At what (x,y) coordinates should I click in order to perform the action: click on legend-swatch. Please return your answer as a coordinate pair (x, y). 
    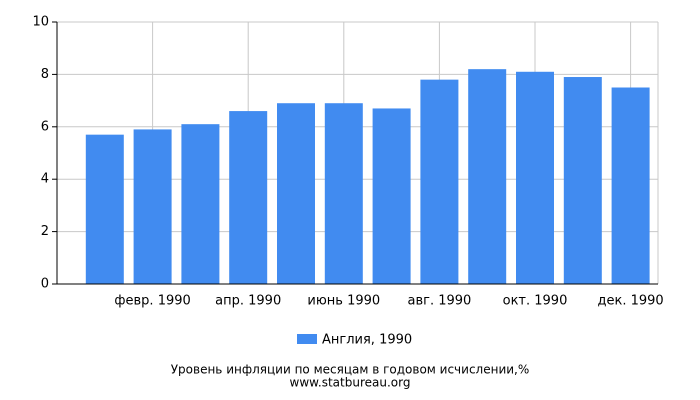
    Looking at the image, I should click on (307, 339).